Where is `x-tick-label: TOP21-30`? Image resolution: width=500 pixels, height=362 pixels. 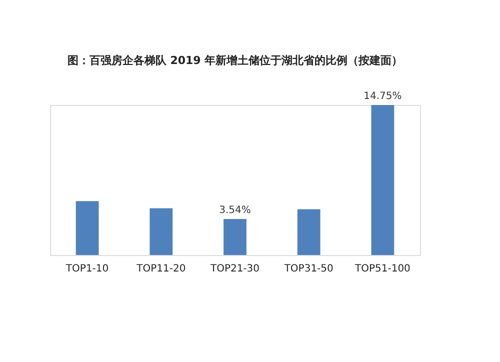 x-tick-label: TOP21-30 is located at coordinates (234, 269).